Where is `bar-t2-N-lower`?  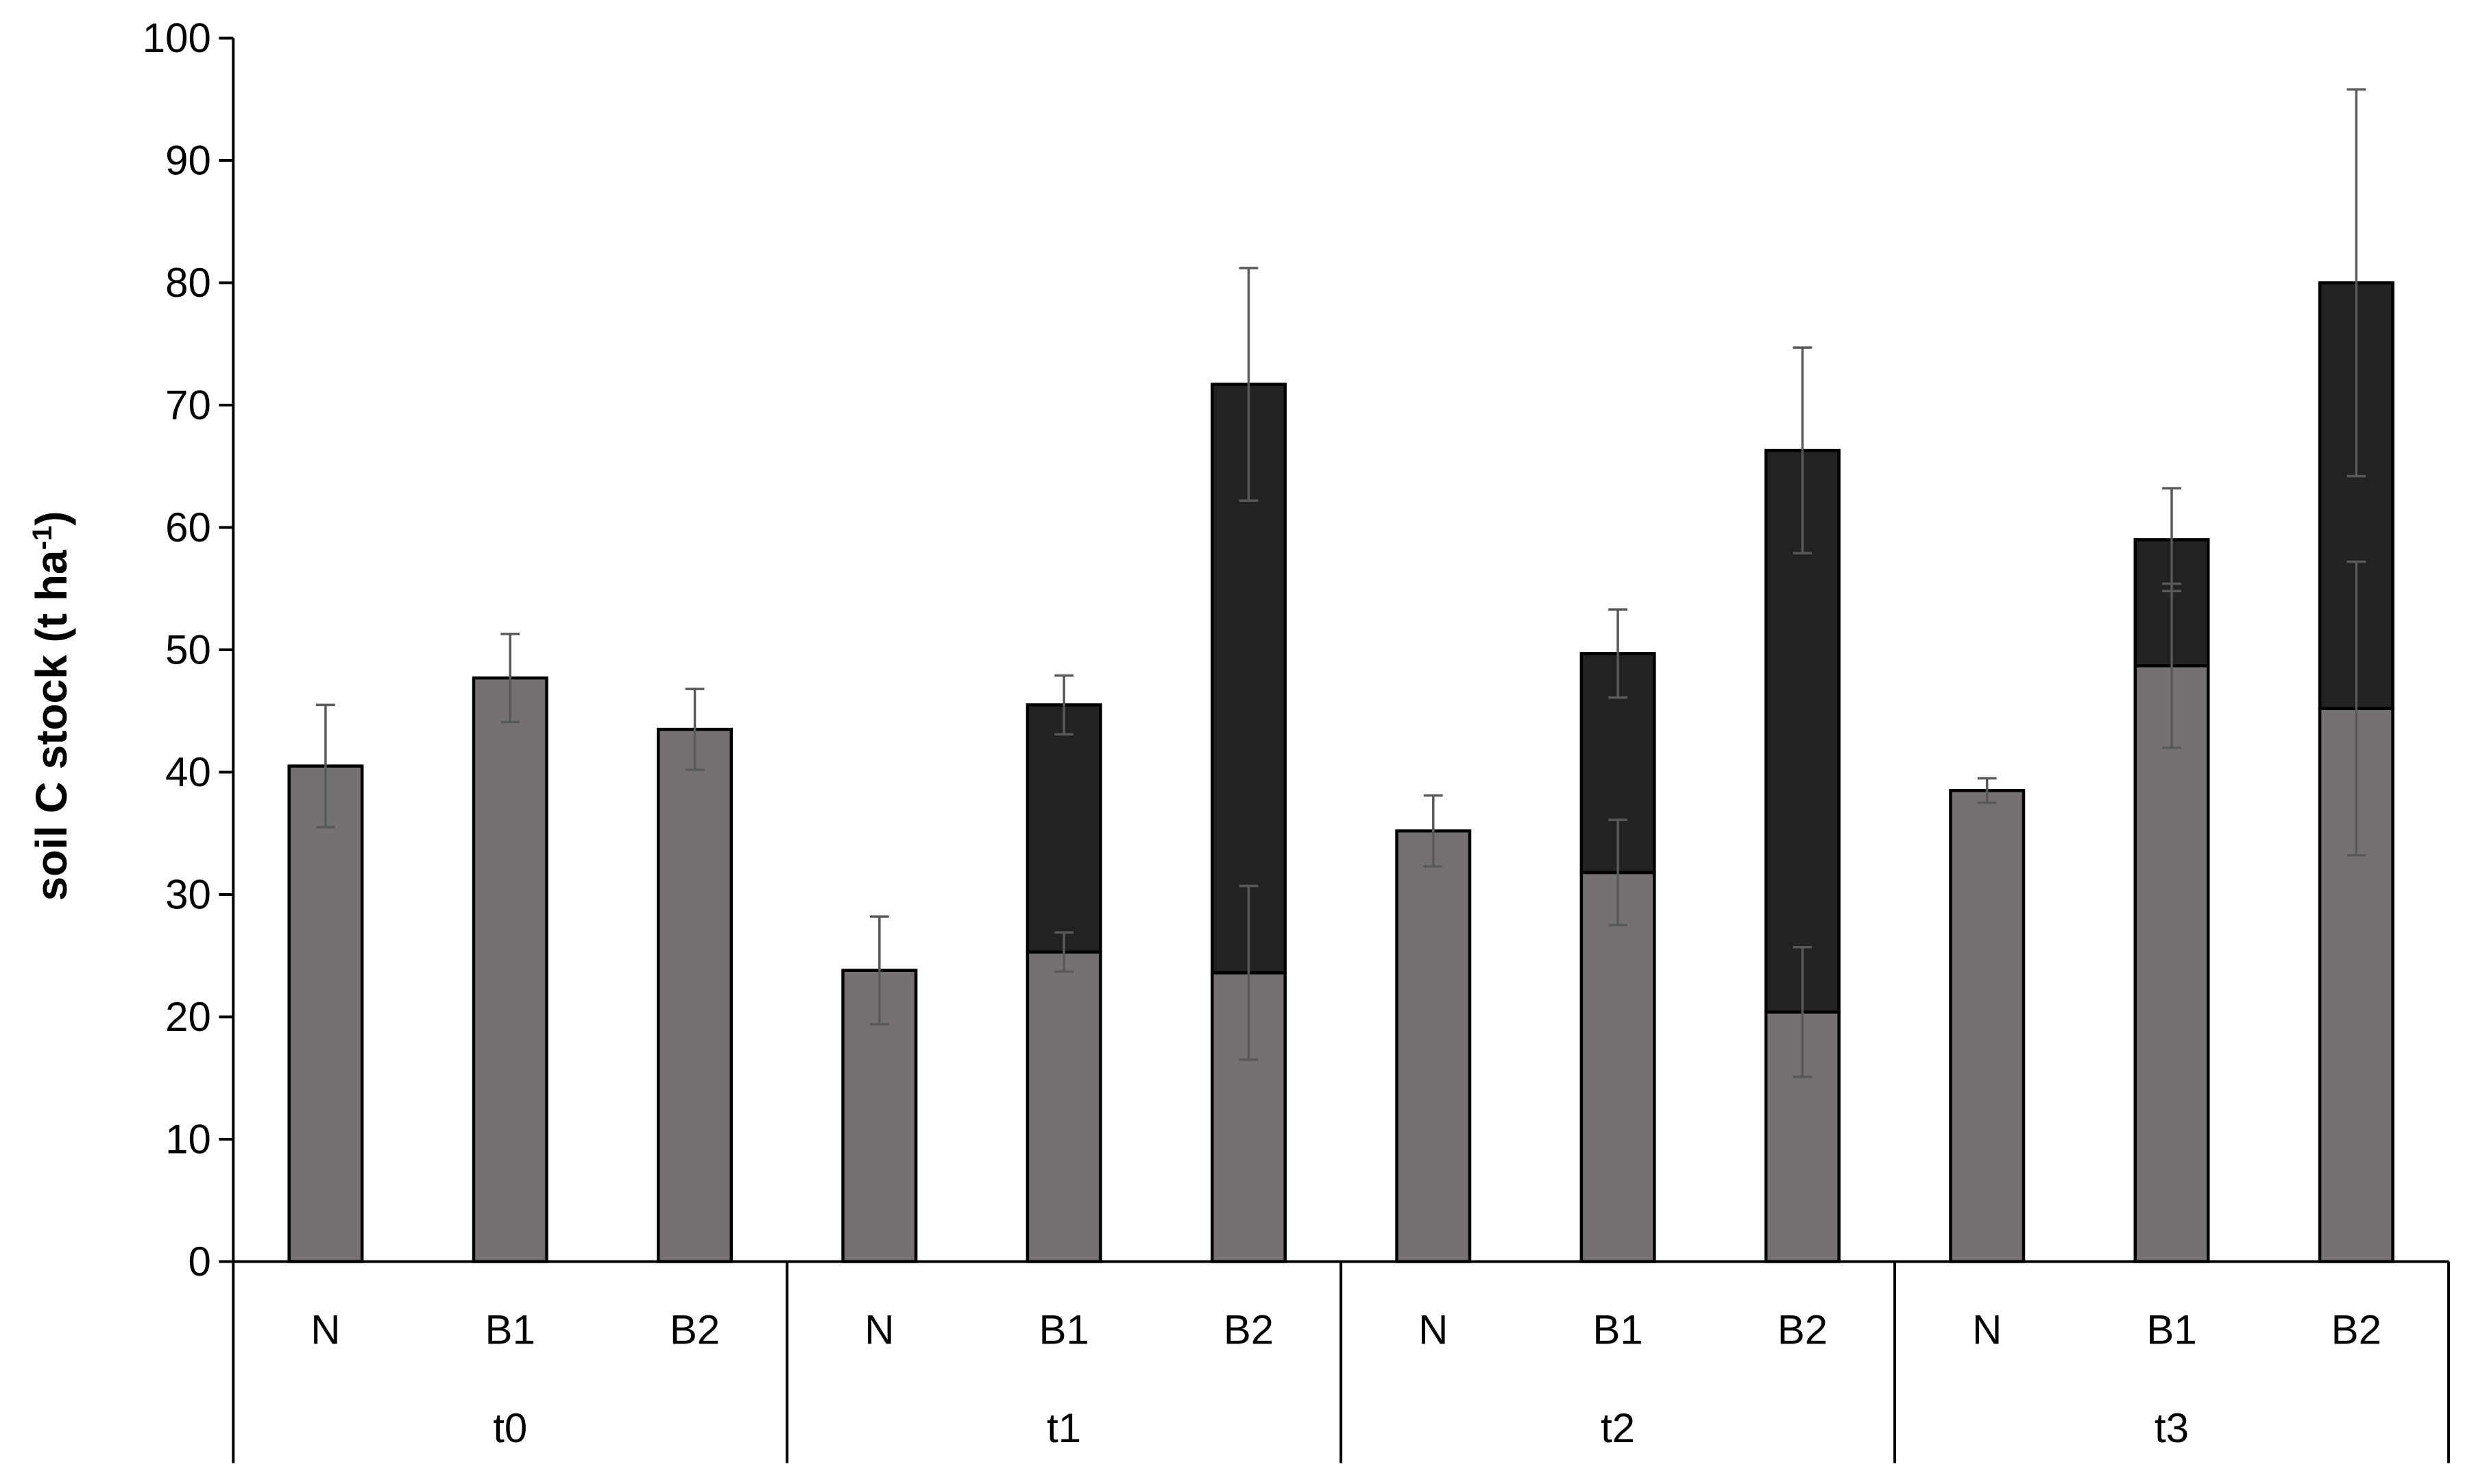 bar-t2-N-lower is located at coordinates (1433, 1046).